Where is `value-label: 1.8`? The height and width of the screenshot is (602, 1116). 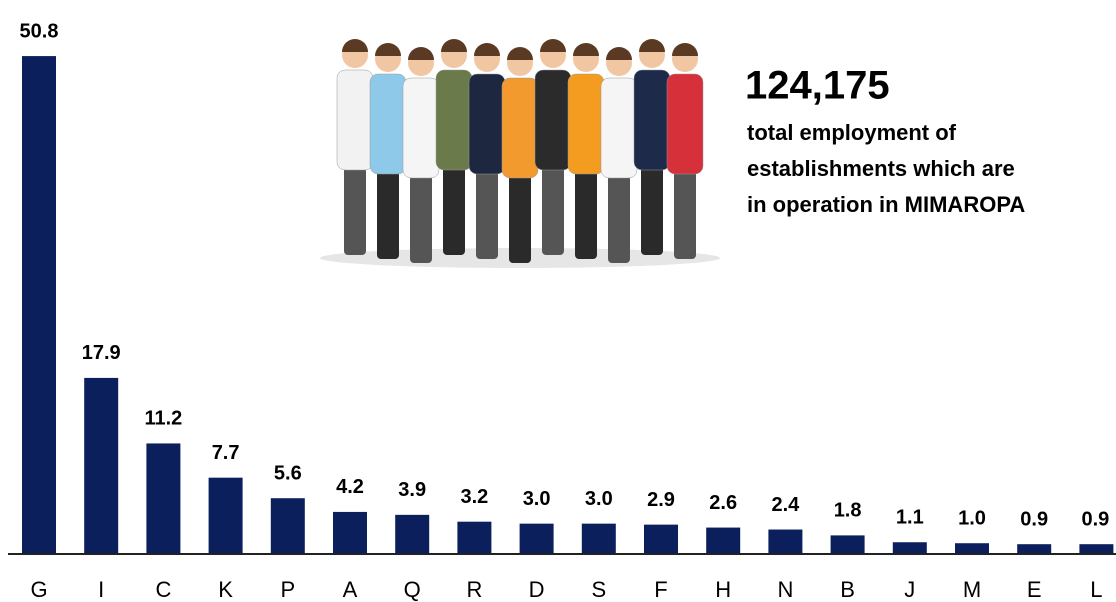
value-label: 1.8 is located at coordinates (848, 511).